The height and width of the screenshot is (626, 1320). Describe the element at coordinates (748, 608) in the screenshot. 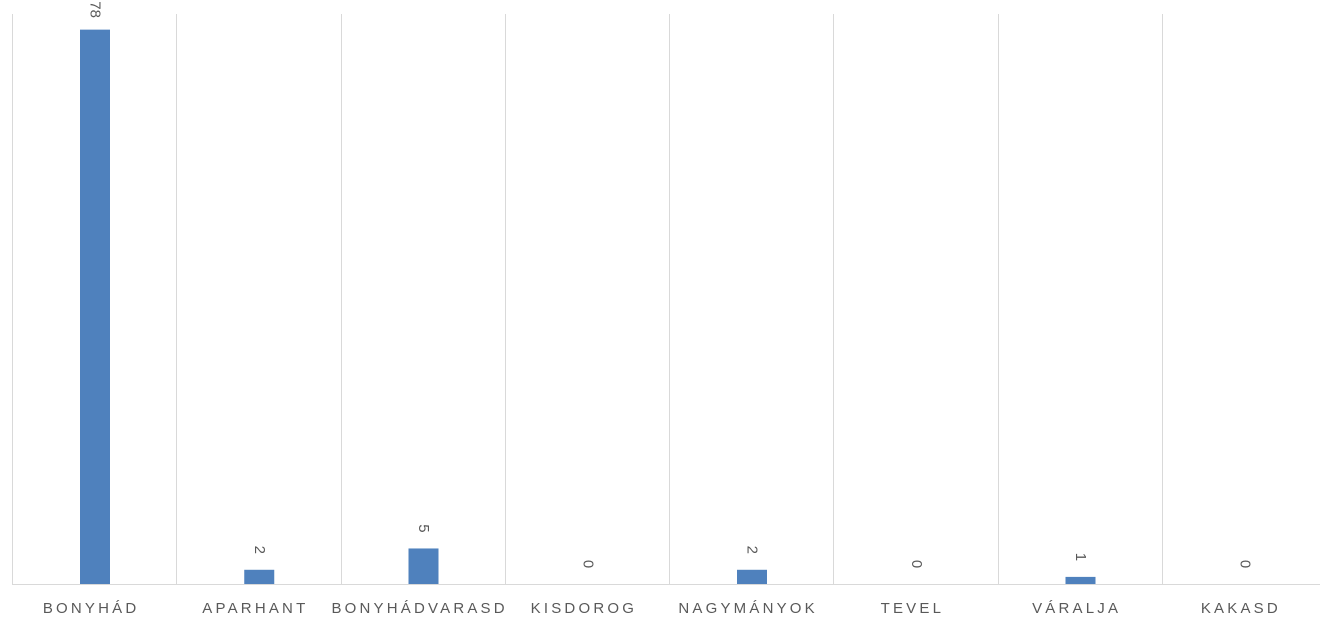

I see `category-label: NAGYMÁNYOK` at that location.